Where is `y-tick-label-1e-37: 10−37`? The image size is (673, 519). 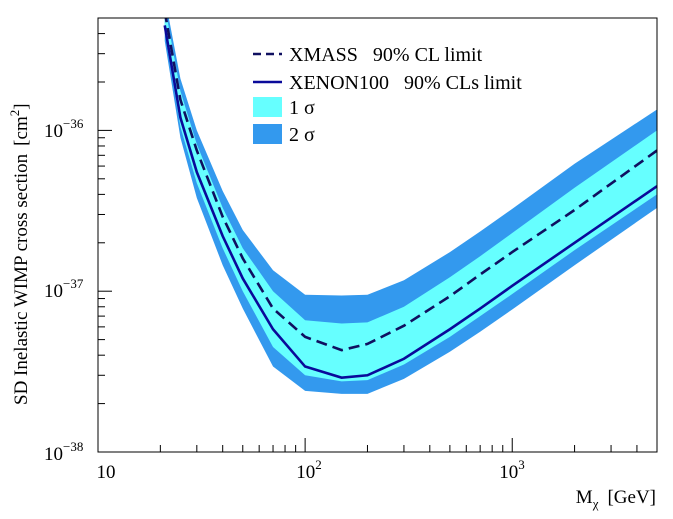 y-tick-label-1e-37: 10−37 is located at coordinates (64, 289).